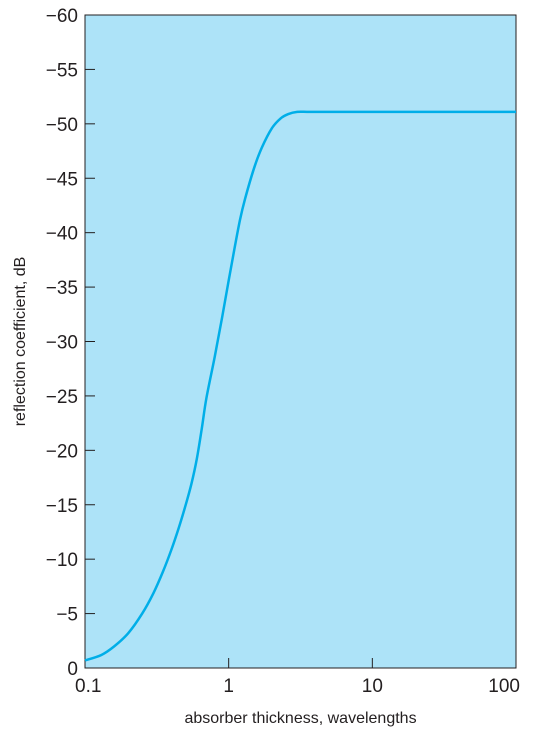 Image resolution: width=535 pixels, height=730 pixels. What do you see at coordinates (62, 451) in the screenshot?
I see `y-tick-label: −20` at bounding box center [62, 451].